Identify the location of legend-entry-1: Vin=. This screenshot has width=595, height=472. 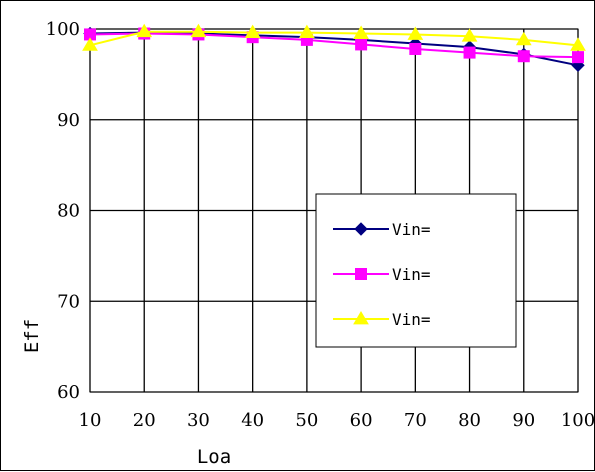
(382, 229).